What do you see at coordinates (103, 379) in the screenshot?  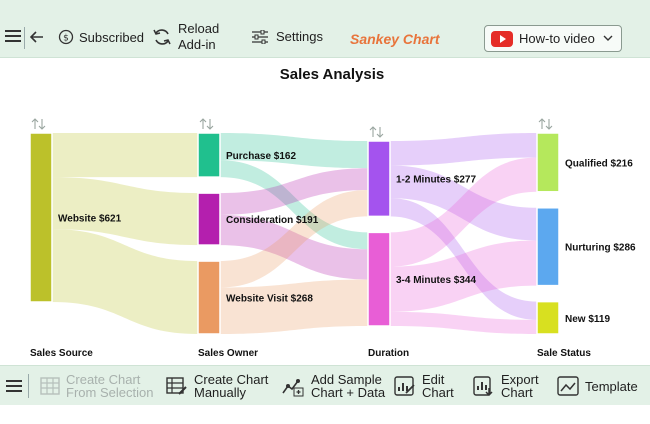 I see `create-from-selection-line1: Create Chart` at bounding box center [103, 379].